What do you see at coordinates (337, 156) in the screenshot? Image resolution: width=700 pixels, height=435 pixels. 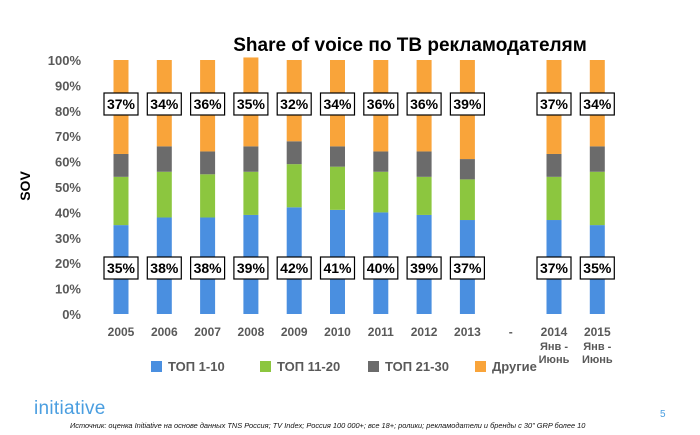 I see `bar-3-2010` at bounding box center [337, 156].